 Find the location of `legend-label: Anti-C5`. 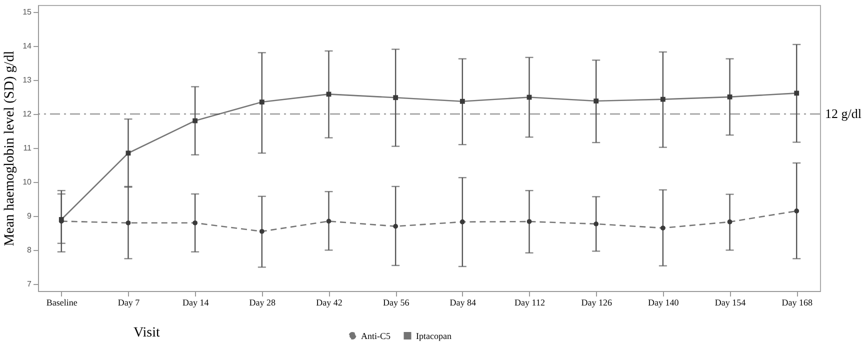

legend-label: Anti-C5 is located at coordinates (376, 335).